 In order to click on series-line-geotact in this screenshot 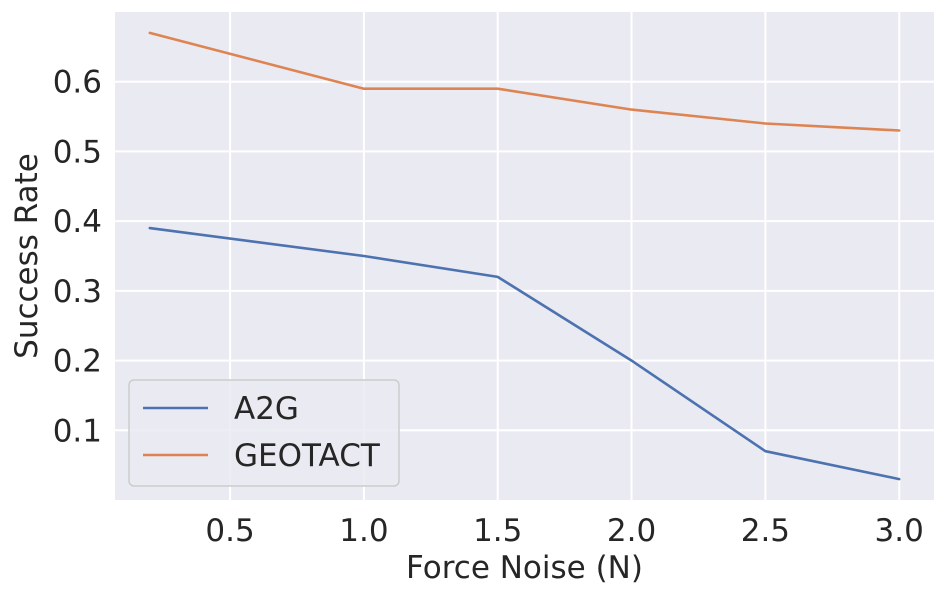, I will do `click(524, 81)`.